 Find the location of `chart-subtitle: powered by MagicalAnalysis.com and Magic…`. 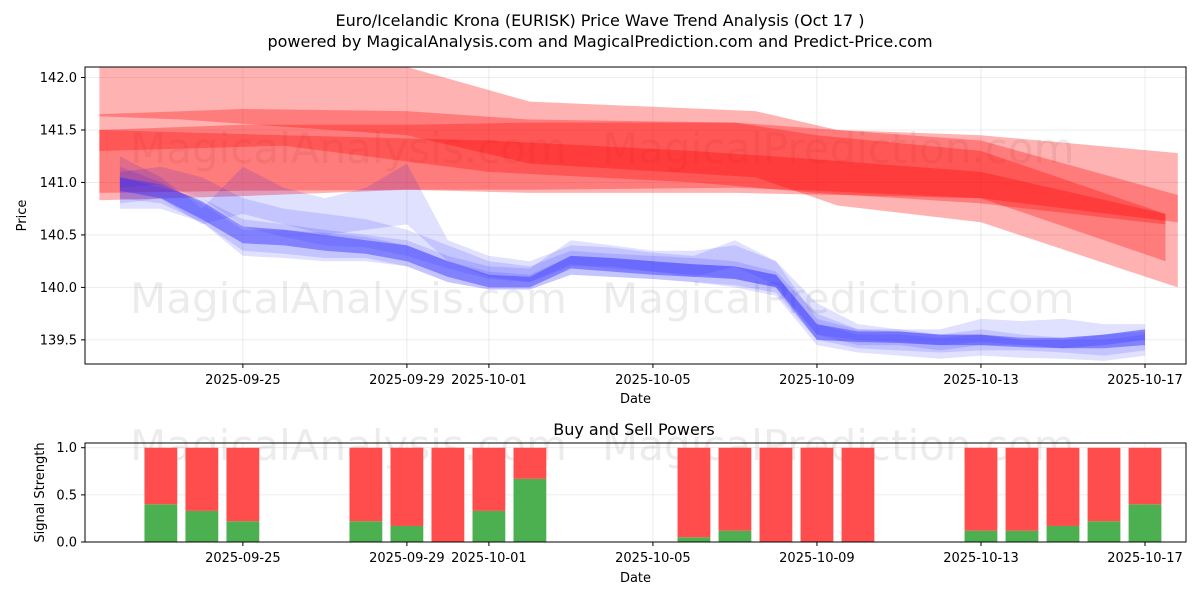

chart-subtitle: powered by MagicalAnalysis.com and Magic… is located at coordinates (599, 41).